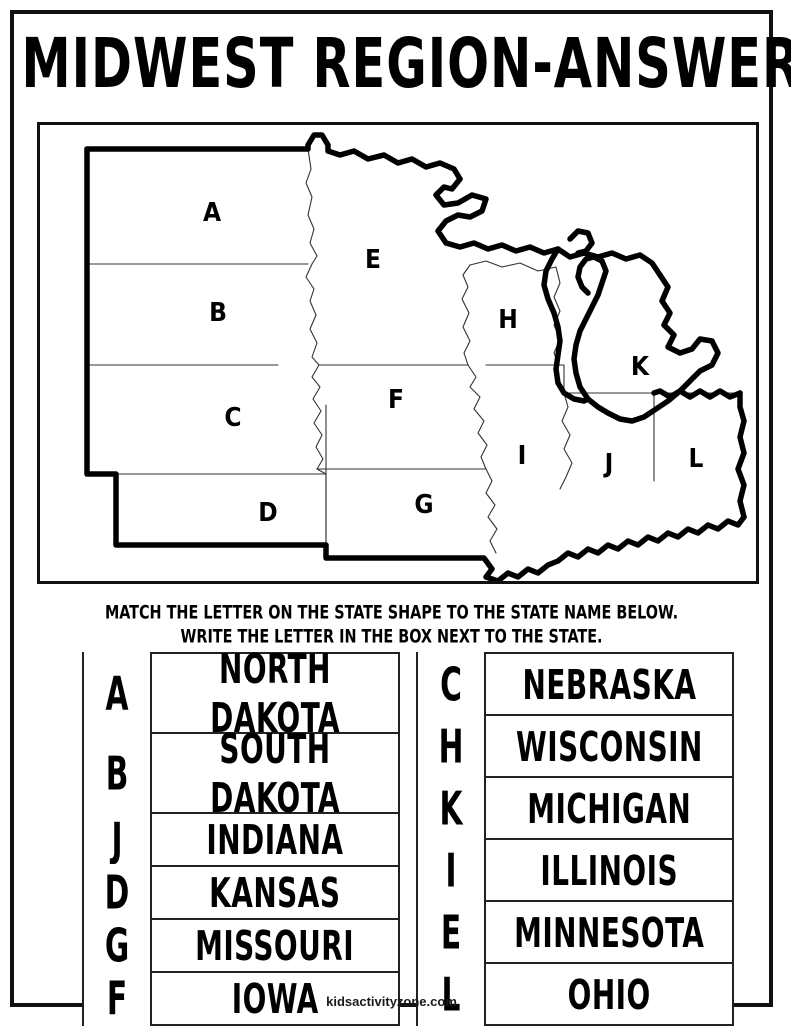 This screenshot has height=1029, width=791. I want to click on answer-letter: E, so click(451, 932).